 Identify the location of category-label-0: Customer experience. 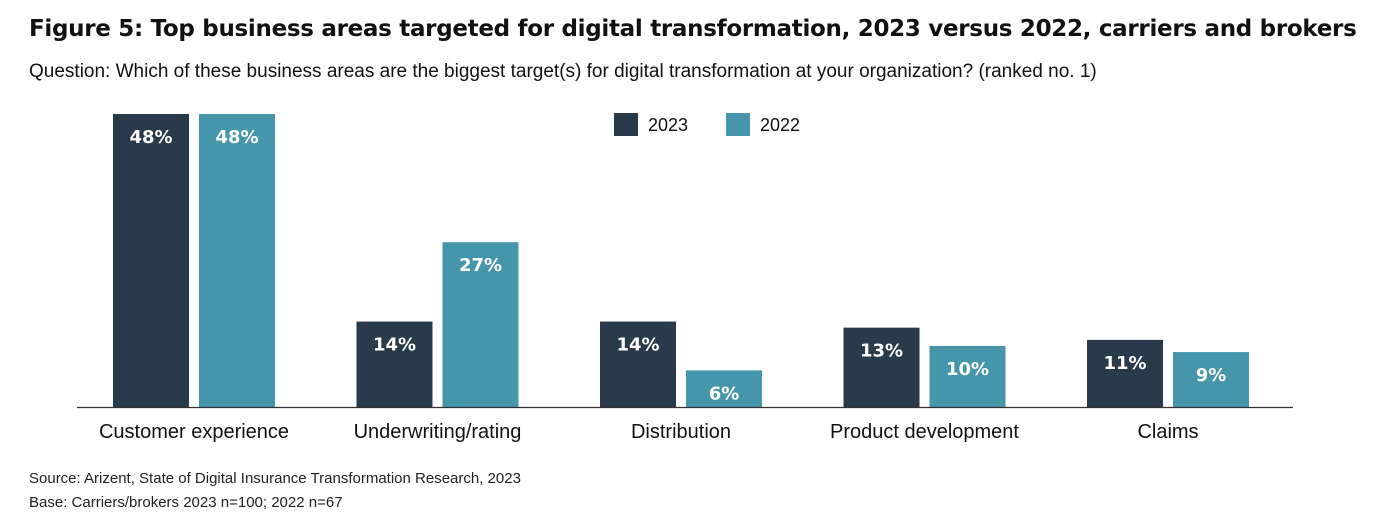
(194, 432).